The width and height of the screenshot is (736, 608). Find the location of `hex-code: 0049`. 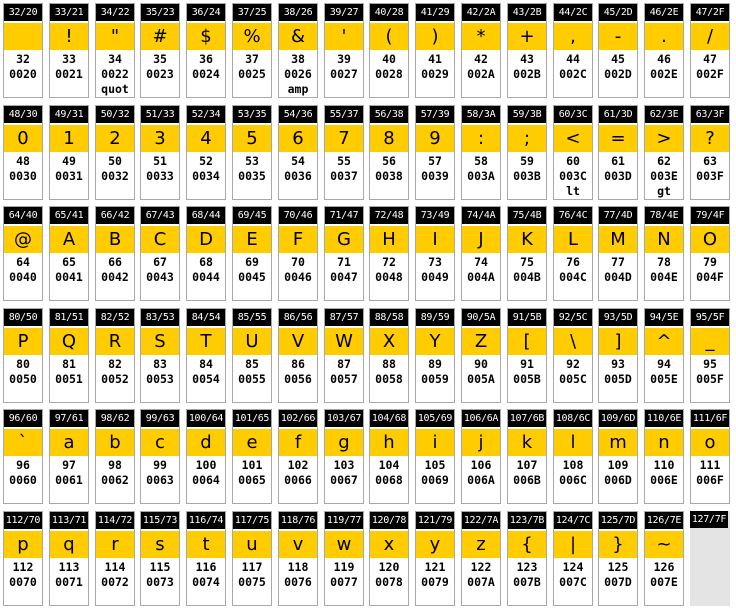

hex-code: 0049 is located at coordinates (435, 277).